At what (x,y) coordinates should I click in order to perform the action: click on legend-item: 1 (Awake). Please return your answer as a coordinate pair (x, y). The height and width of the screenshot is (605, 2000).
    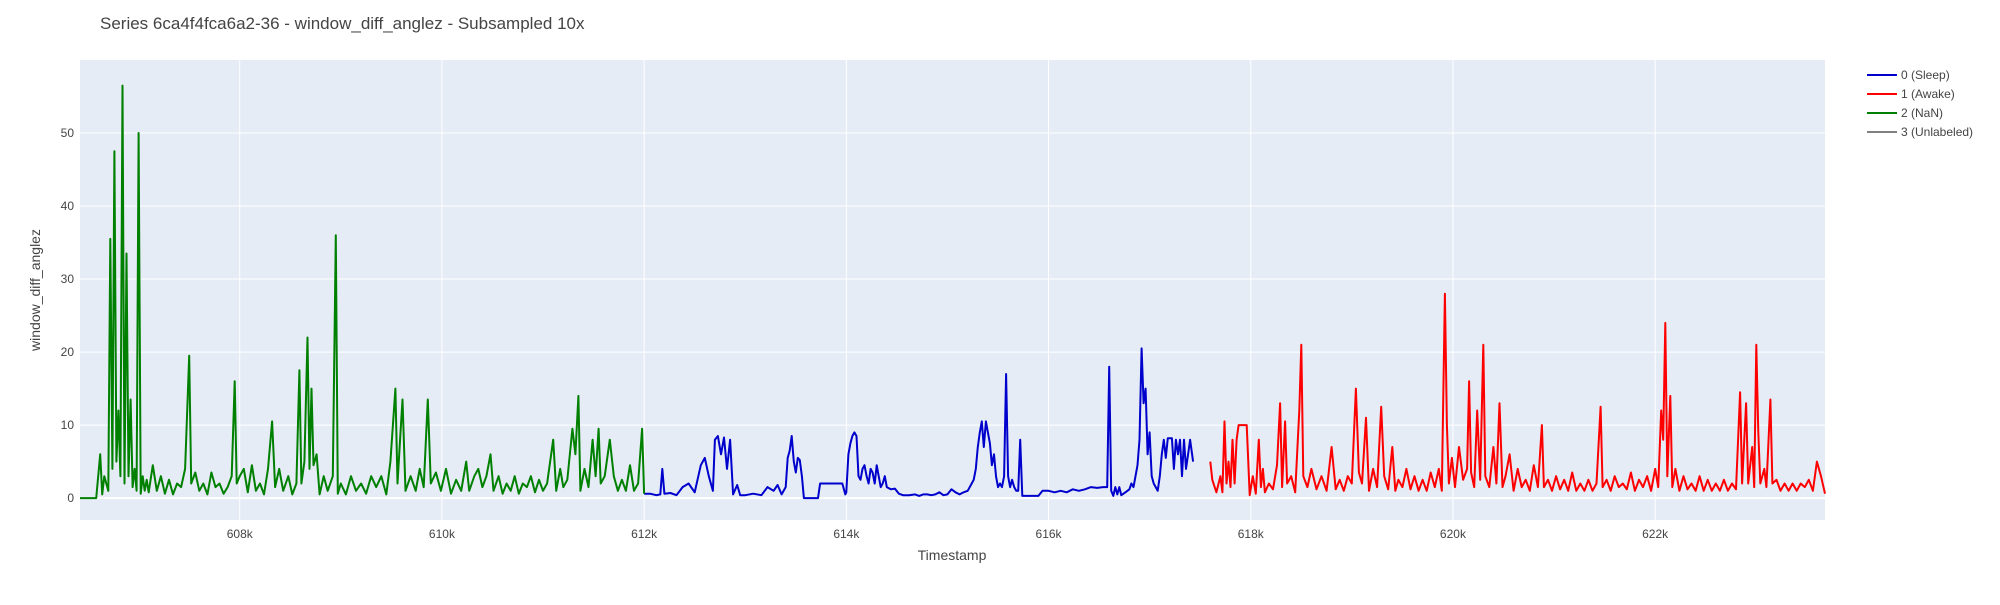
    Looking at the image, I should click on (1911, 94).